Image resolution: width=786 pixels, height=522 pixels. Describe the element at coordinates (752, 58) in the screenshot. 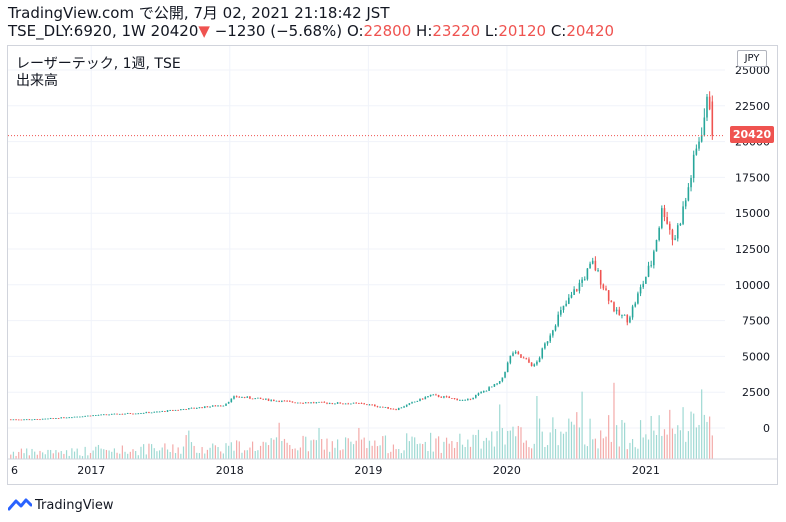

I see `currency-button: JPY` at that location.